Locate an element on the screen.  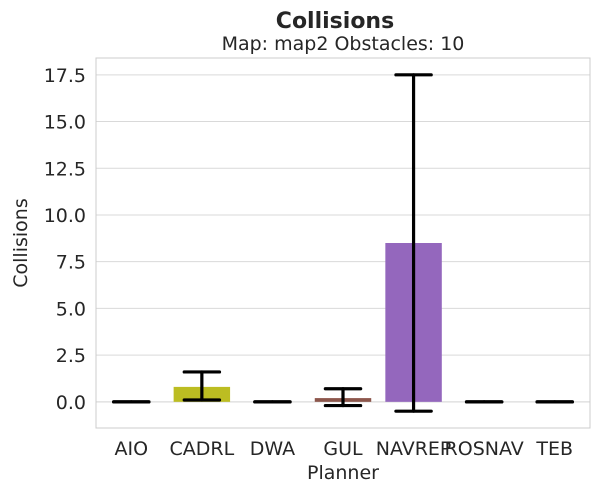
y-tick-label: 7.5 is located at coordinates (71, 263).